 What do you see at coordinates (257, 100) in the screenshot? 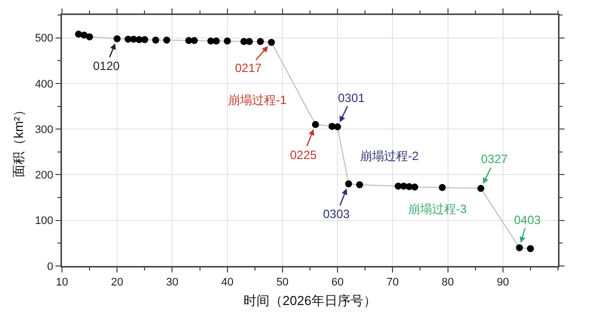
I see `annotation: 崩塌过程-1` at bounding box center [257, 100].